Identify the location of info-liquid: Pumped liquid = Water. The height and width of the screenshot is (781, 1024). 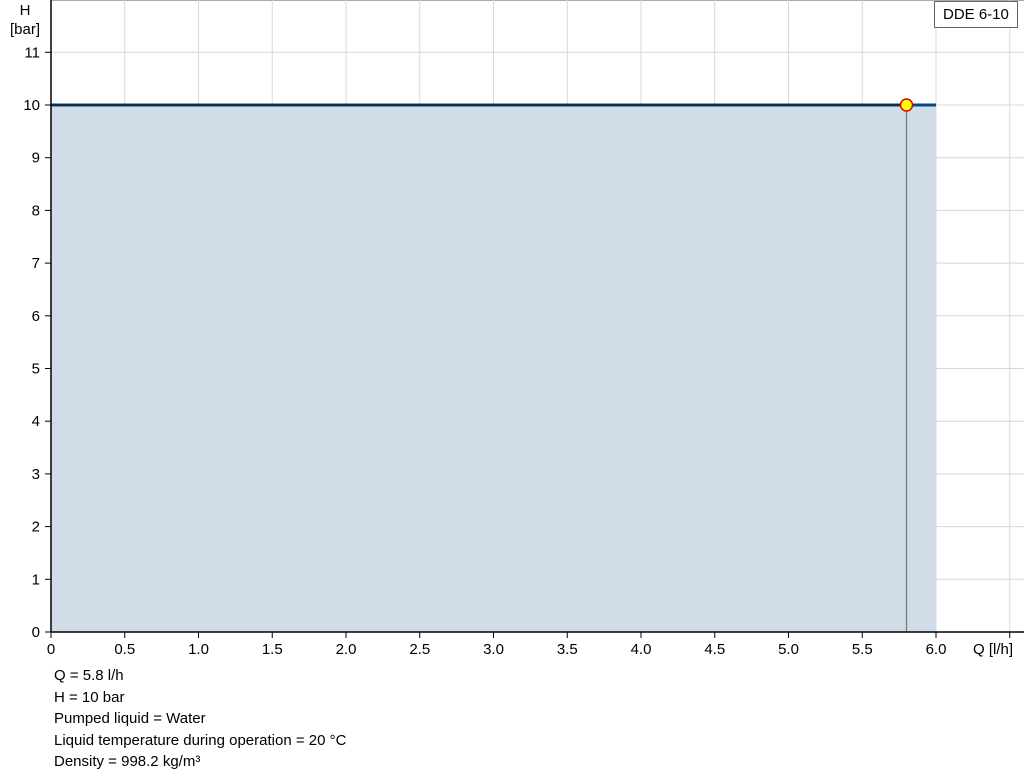
(130, 718).